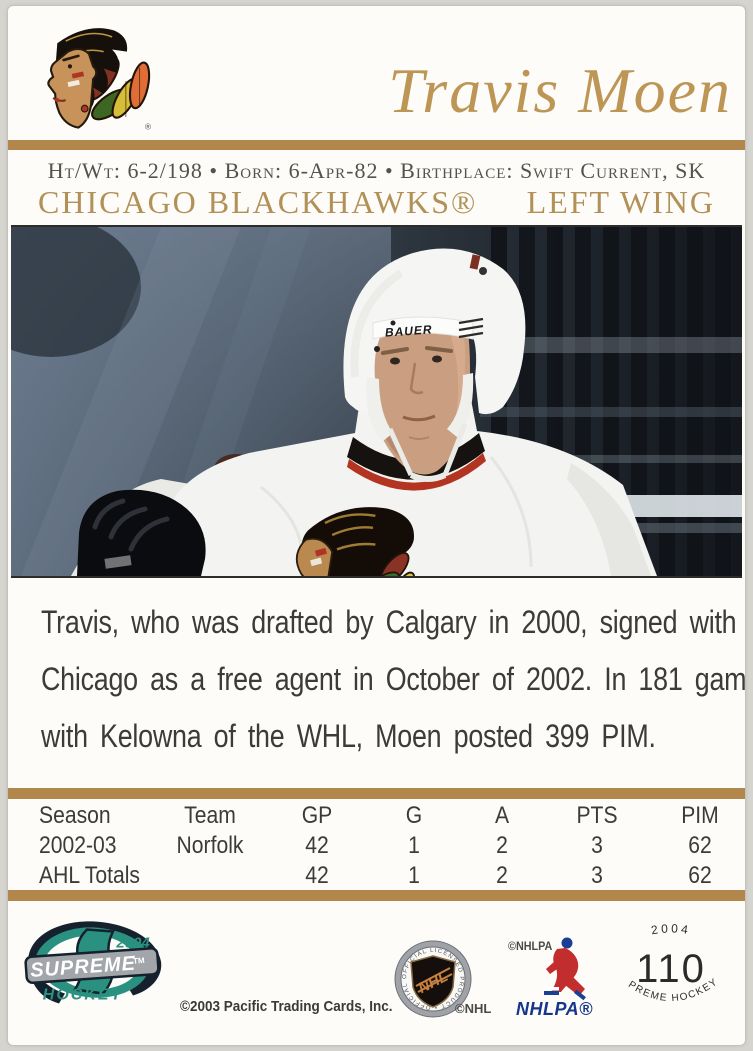  I want to click on blackhawks-logo: ®, so click(99, 80).